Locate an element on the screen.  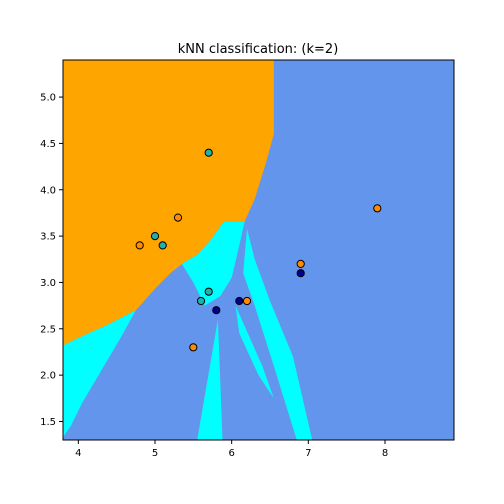
y-tick-label: 1.5 is located at coordinates (48, 422).